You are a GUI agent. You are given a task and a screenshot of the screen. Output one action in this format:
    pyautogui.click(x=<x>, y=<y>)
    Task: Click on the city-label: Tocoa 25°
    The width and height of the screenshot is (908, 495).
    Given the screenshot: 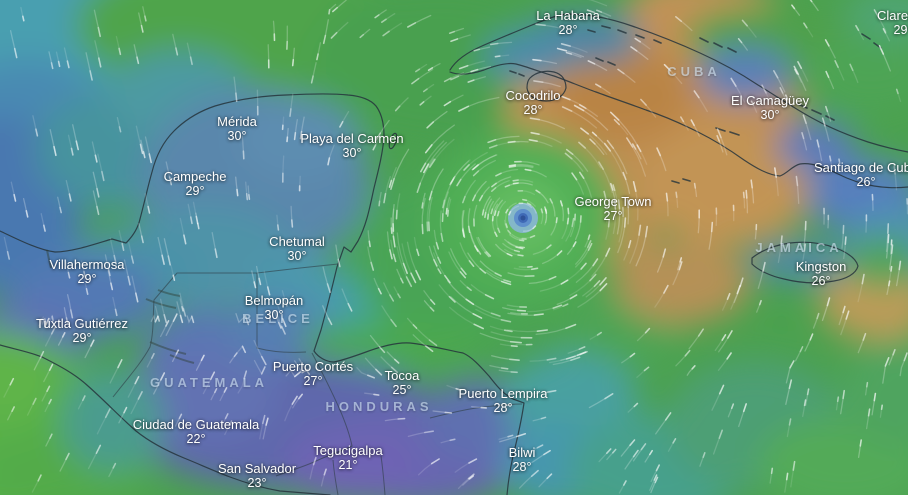 What is the action you would take?
    pyautogui.click(x=402, y=383)
    